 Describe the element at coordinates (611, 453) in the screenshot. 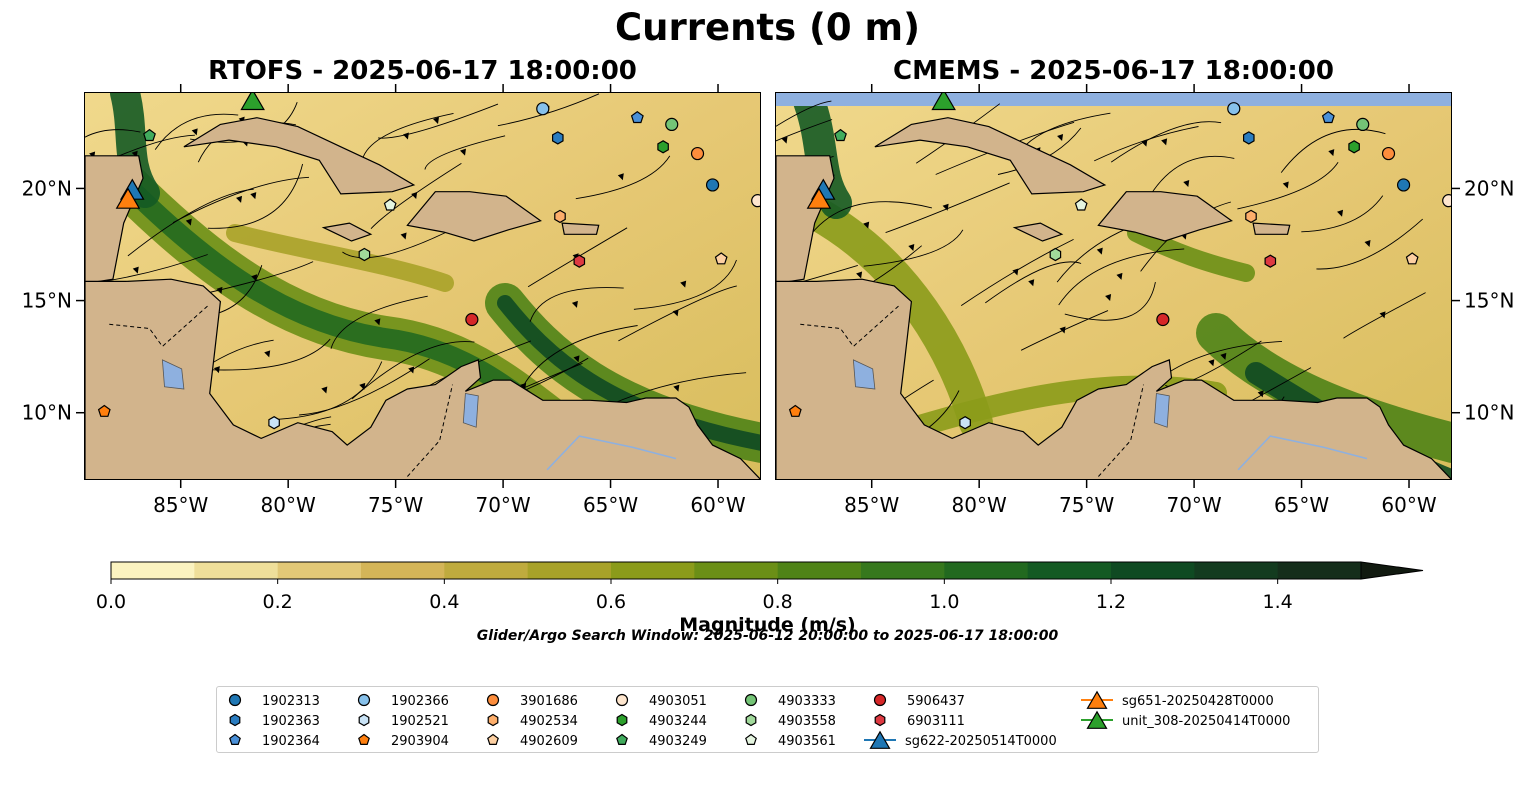

I see `river` at that location.